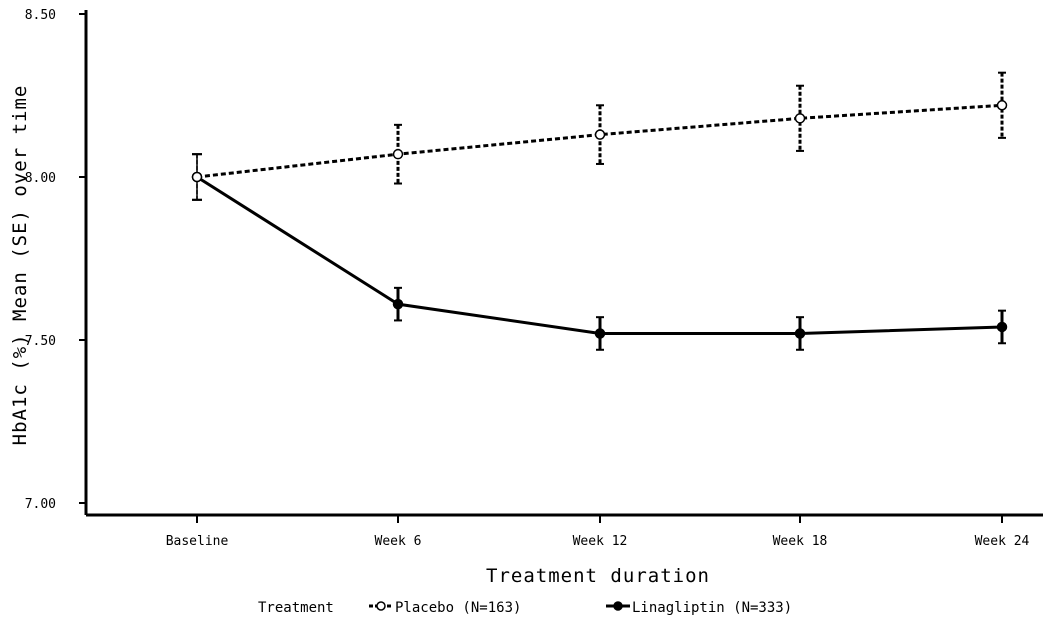 This screenshot has height=620, width=1046. Describe the element at coordinates (600, 541) in the screenshot. I see `x-tick-label: Week 12` at that location.